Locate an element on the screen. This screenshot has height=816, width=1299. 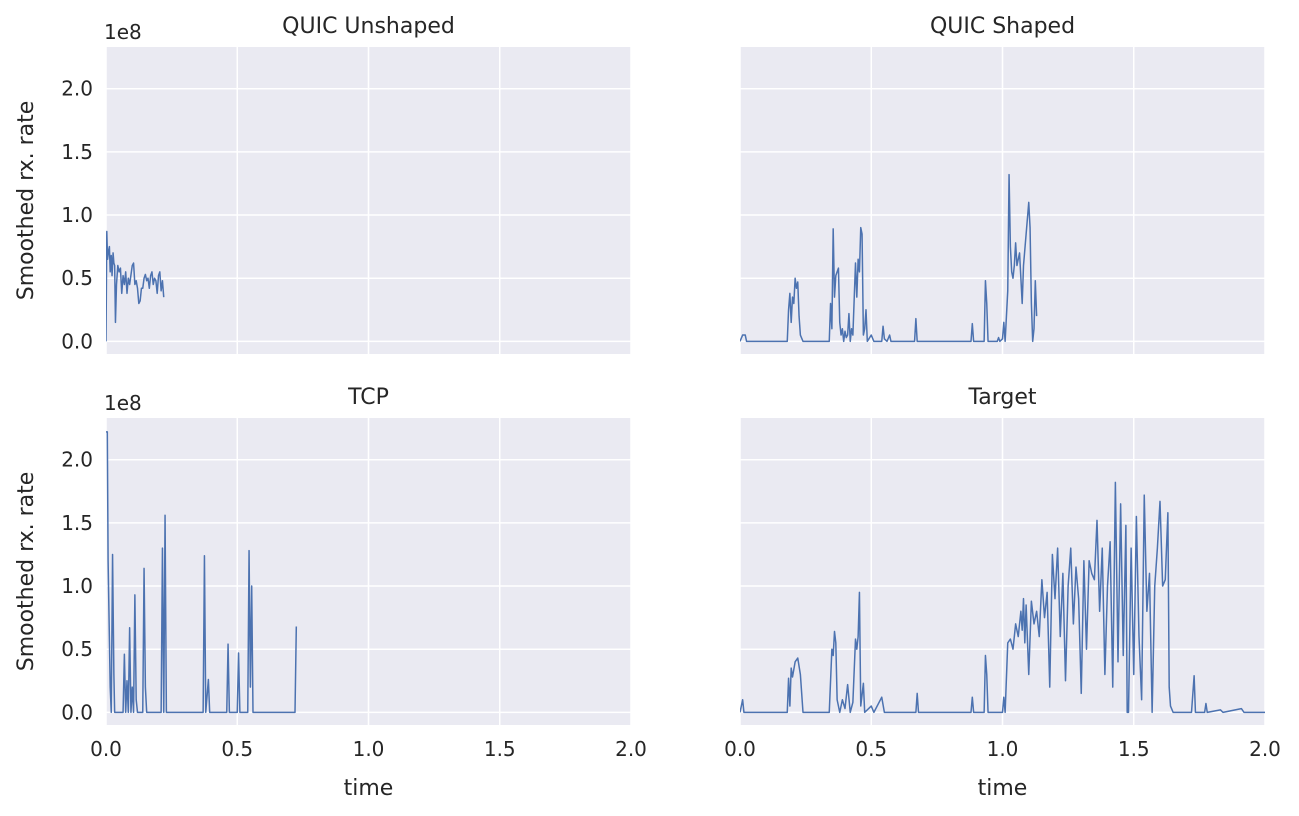
subplot-title: Target is located at coordinates (1001, 397).